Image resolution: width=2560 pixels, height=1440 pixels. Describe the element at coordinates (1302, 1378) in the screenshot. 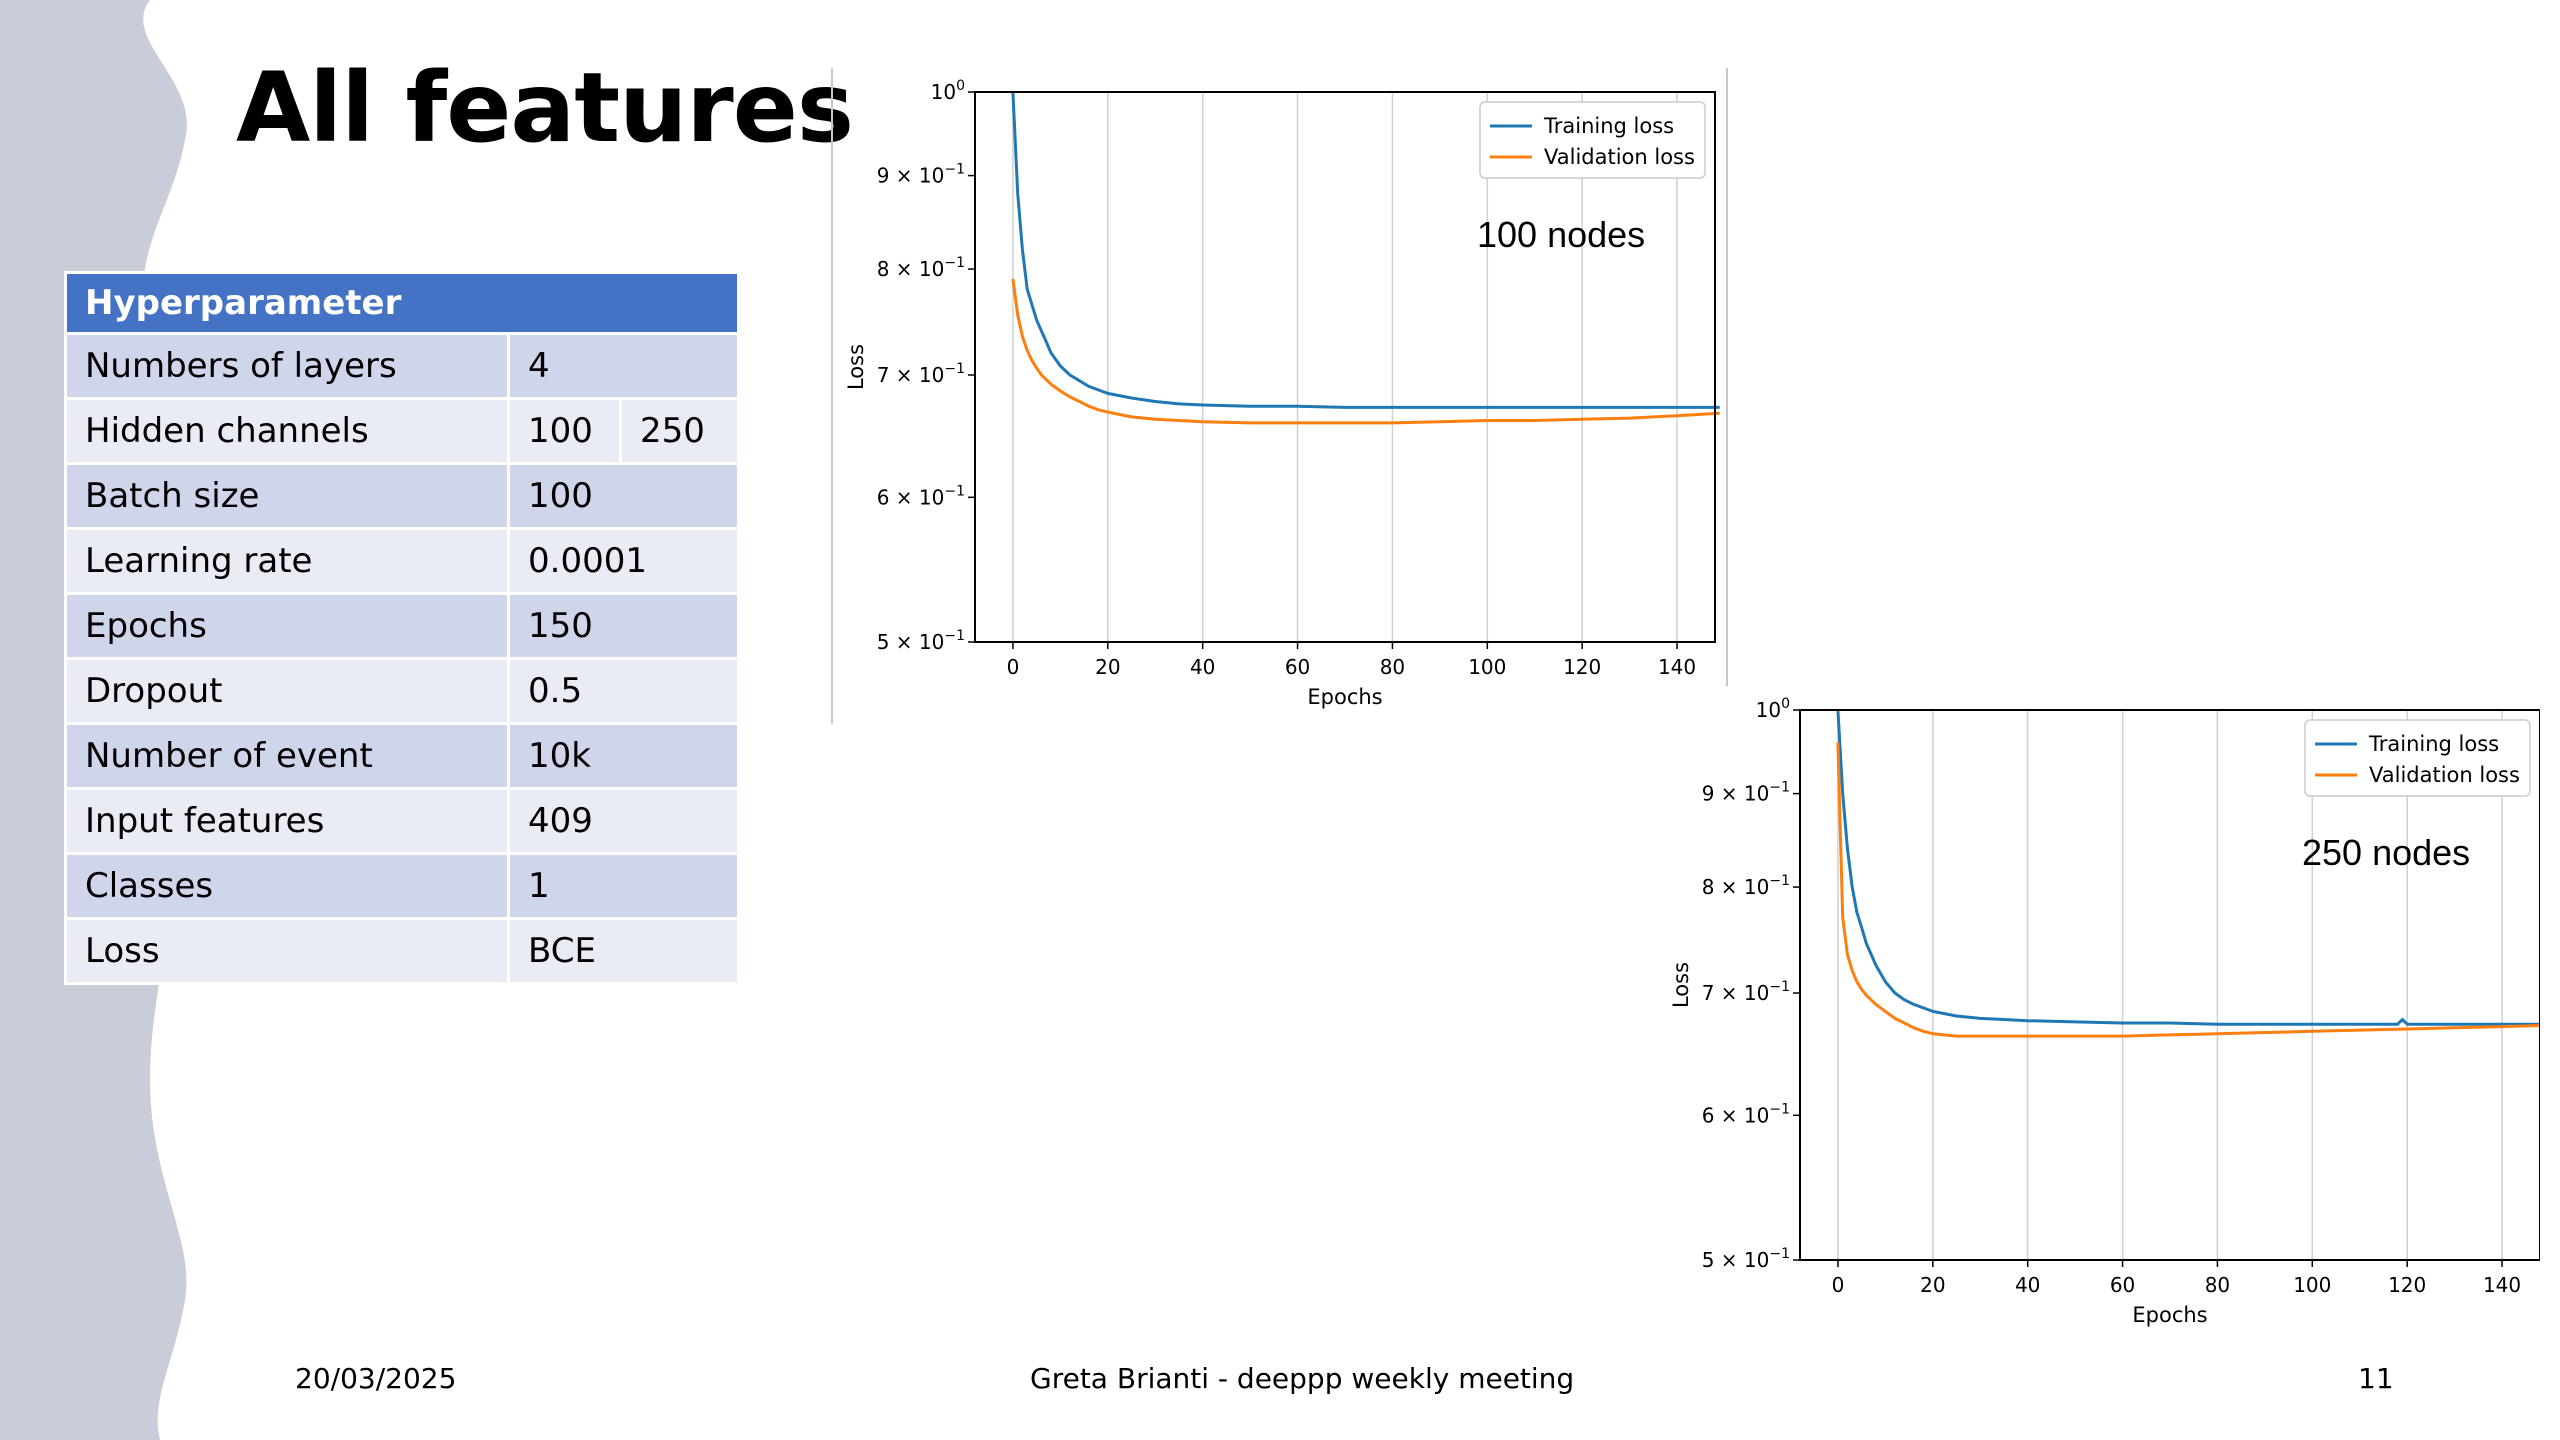

I see `footer-text: Greta Brianti - deeppp weekly meeting` at that location.